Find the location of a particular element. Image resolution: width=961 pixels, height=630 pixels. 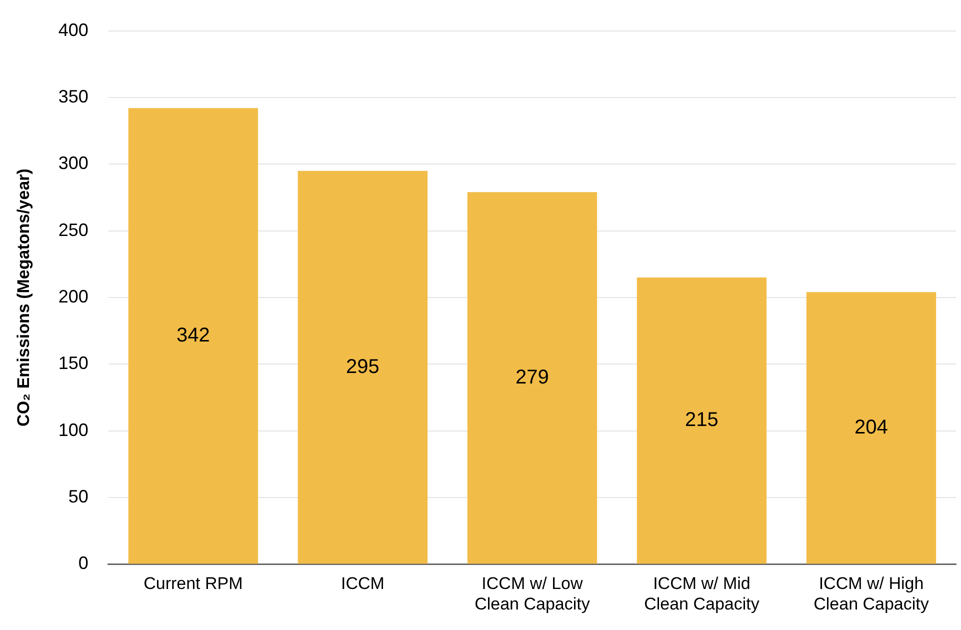

y-axis-title: CO₂ Emissions (Megatons/year) is located at coordinates (23, 297).